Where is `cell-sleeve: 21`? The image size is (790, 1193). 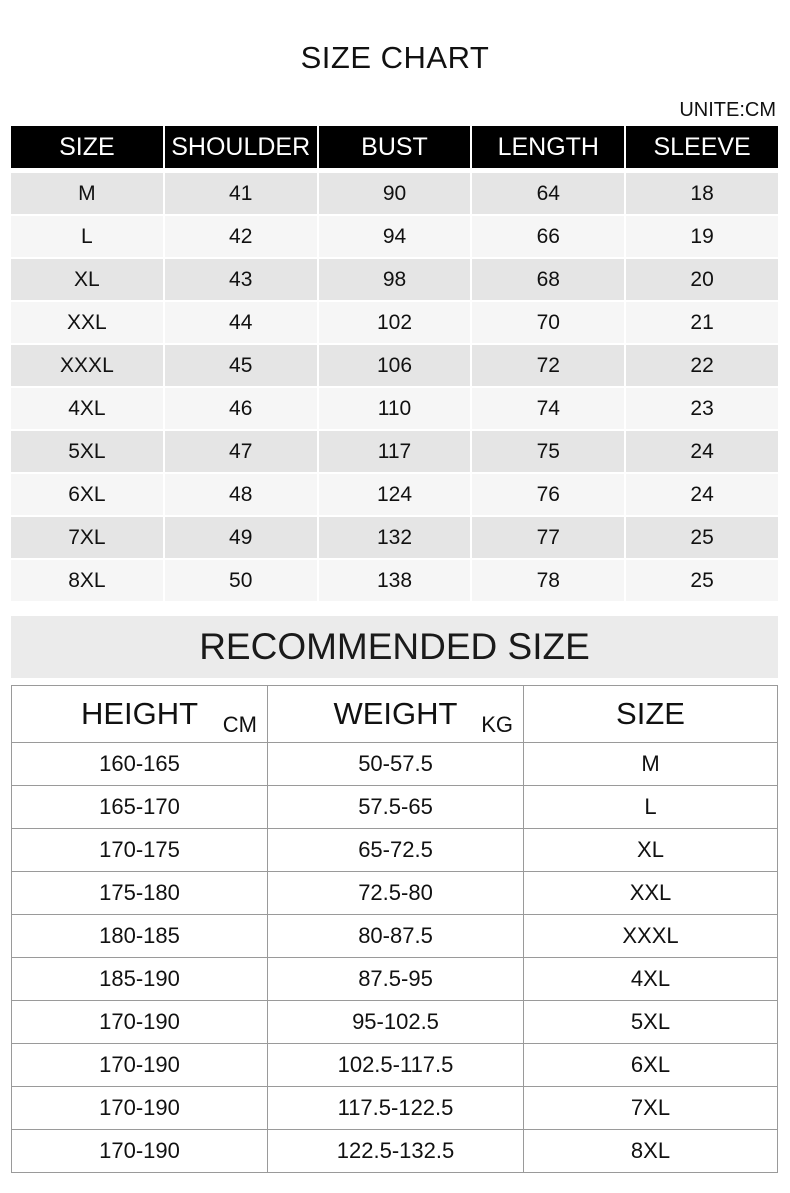
cell-sleeve: 21 is located at coordinates (702, 322).